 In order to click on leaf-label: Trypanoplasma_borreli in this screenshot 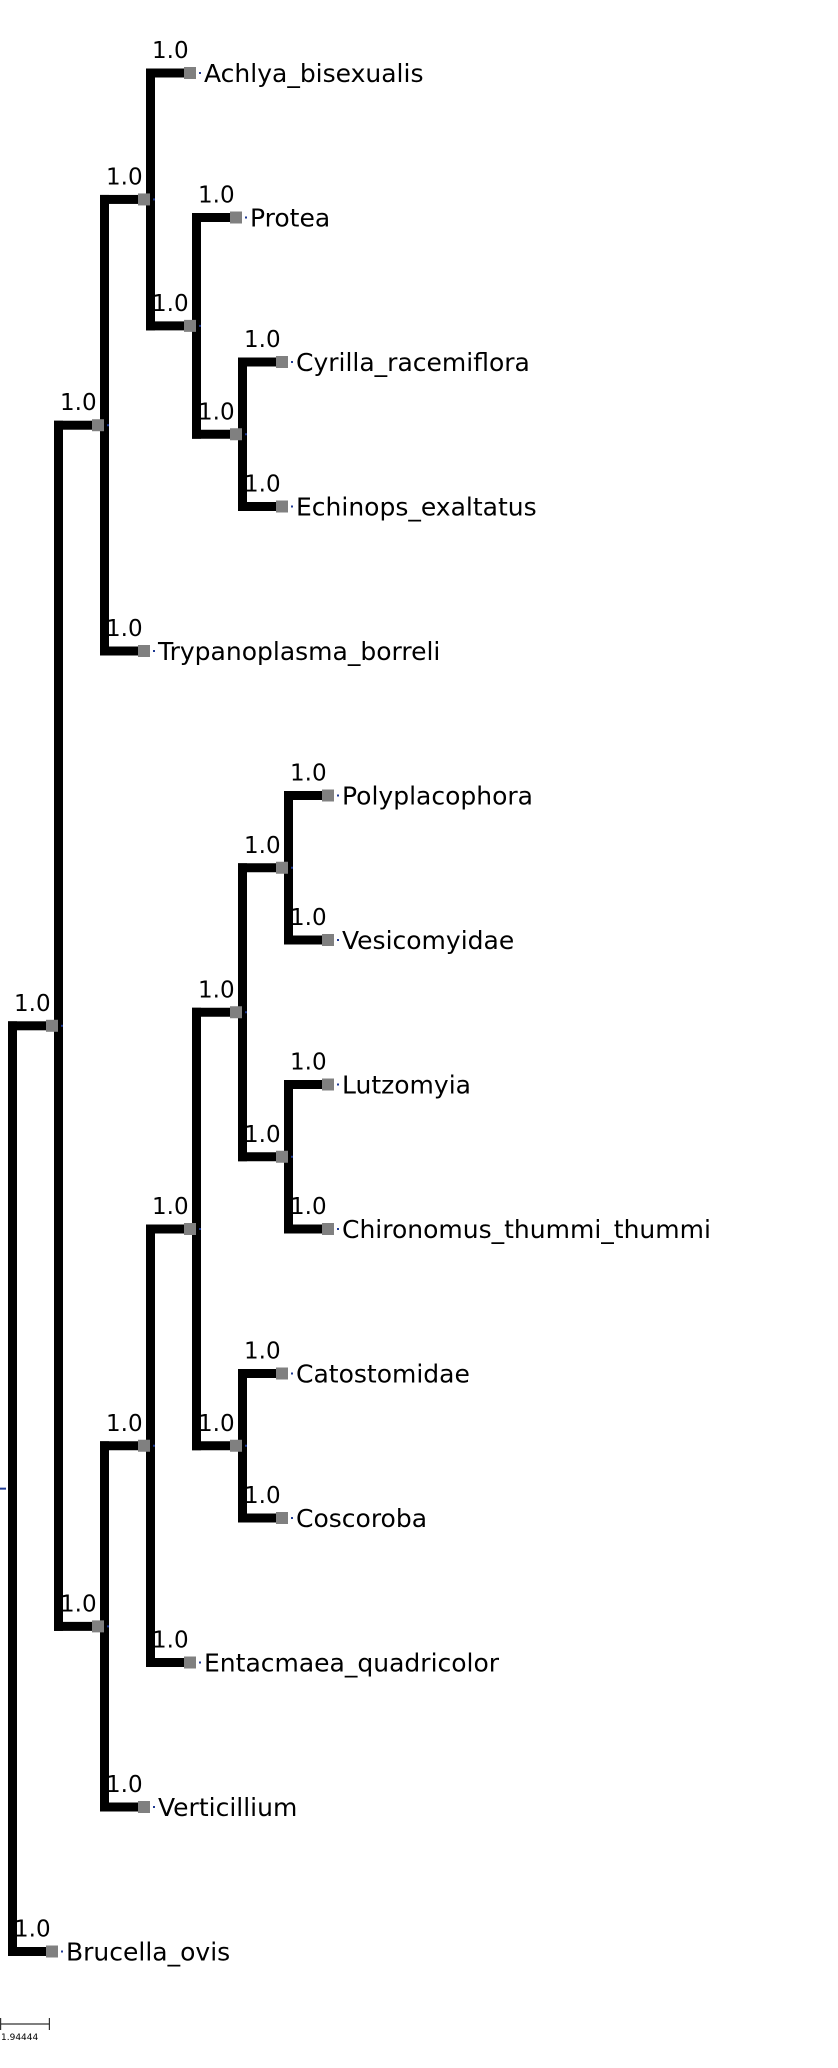, I will do `click(298, 651)`.